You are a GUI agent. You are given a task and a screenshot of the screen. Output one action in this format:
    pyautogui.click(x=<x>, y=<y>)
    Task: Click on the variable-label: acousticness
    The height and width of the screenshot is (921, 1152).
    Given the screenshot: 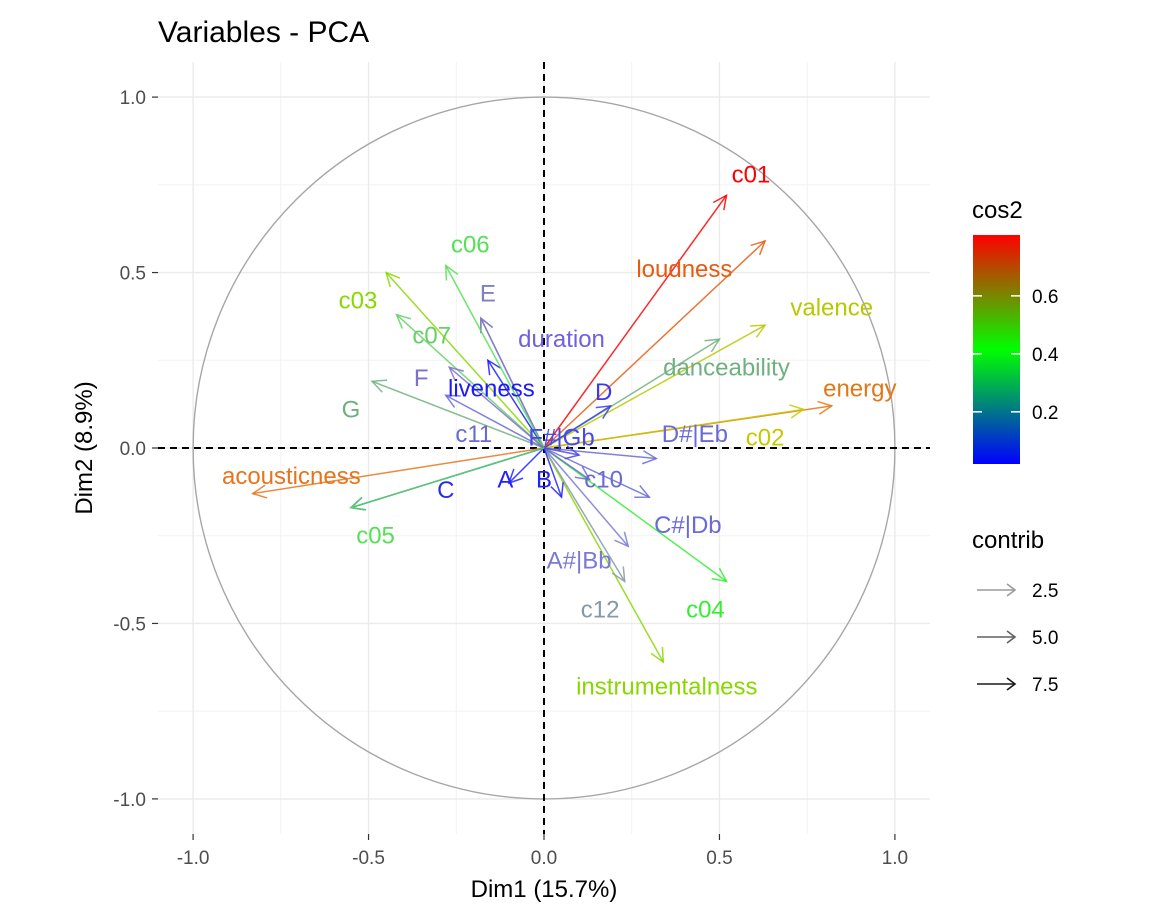 What is the action you would take?
    pyautogui.click(x=291, y=476)
    